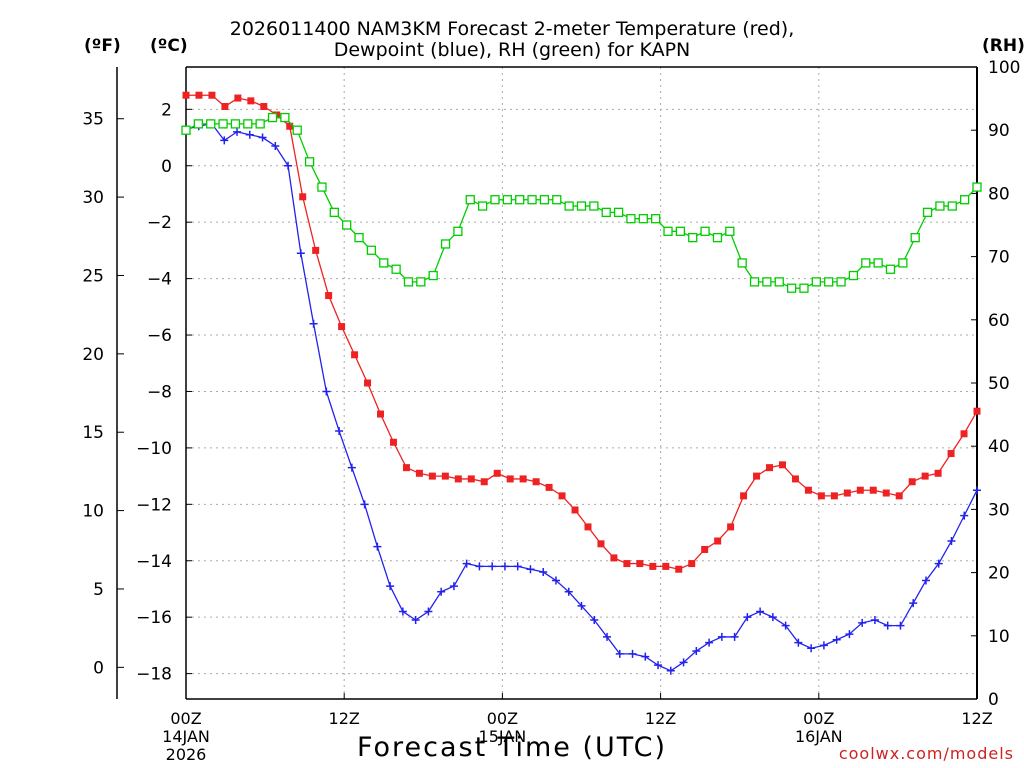 Image resolution: width=1024 pixels, height=768 pixels. Describe the element at coordinates (154, 675) in the screenshot. I see `celsius-tick-label: −18` at that location.